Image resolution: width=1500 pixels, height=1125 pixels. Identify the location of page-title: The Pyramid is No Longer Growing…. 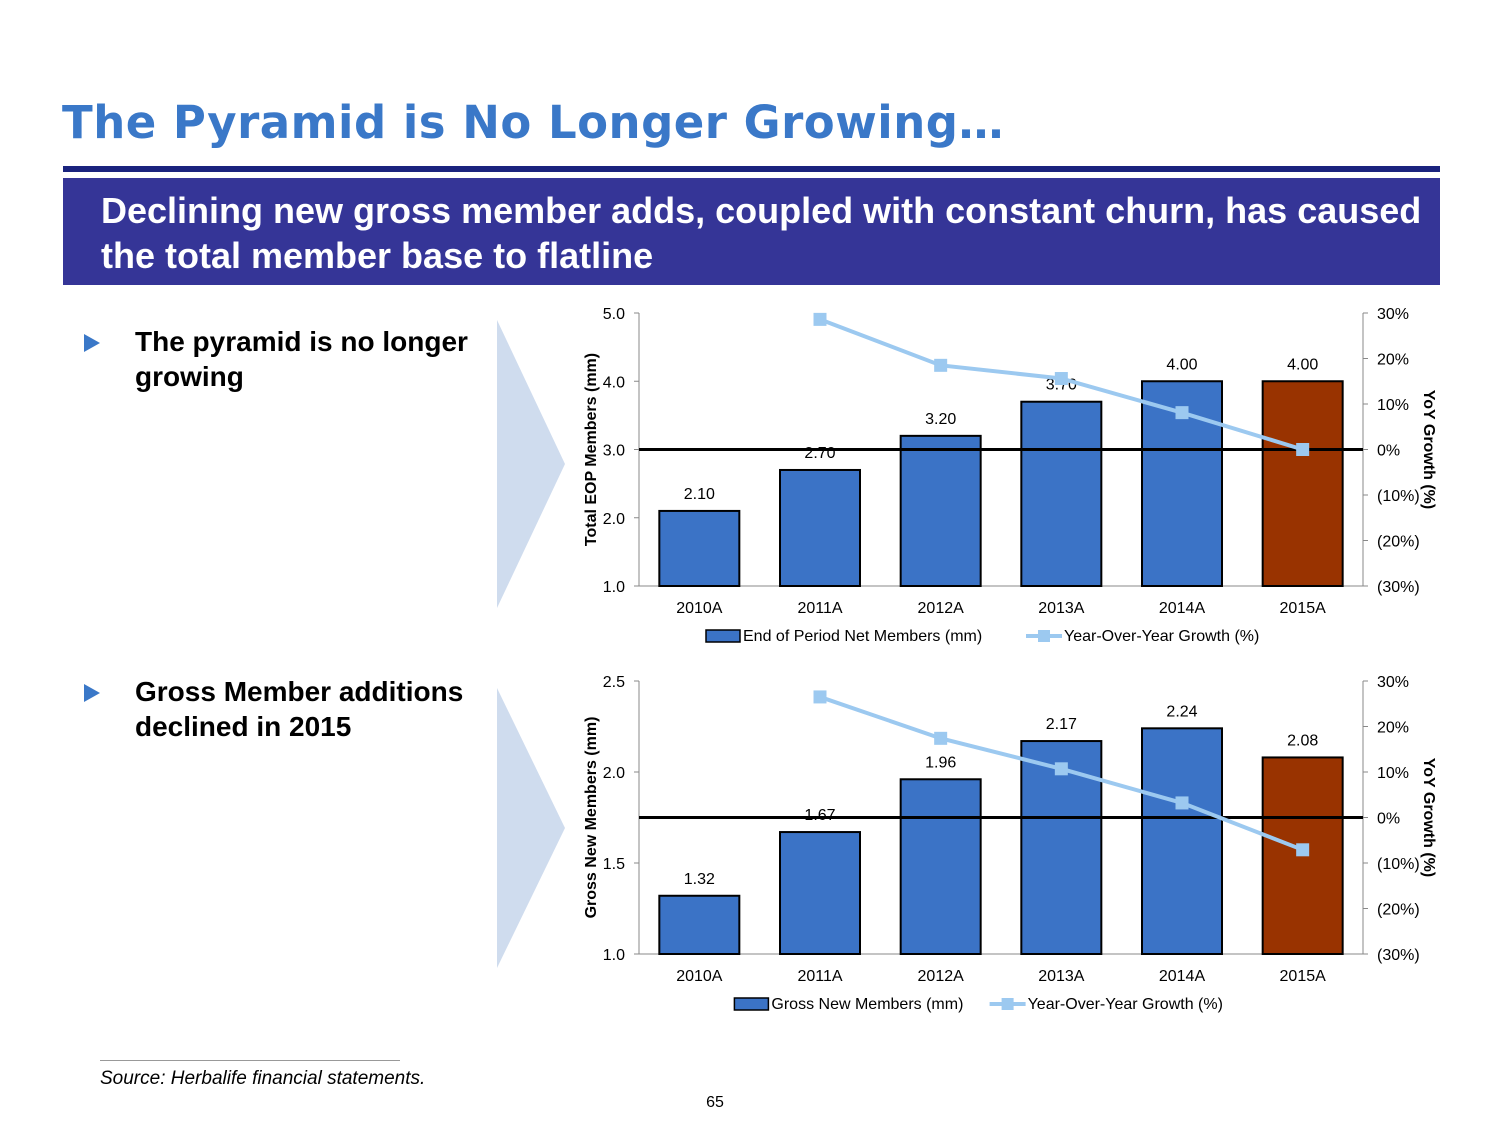
(533, 122).